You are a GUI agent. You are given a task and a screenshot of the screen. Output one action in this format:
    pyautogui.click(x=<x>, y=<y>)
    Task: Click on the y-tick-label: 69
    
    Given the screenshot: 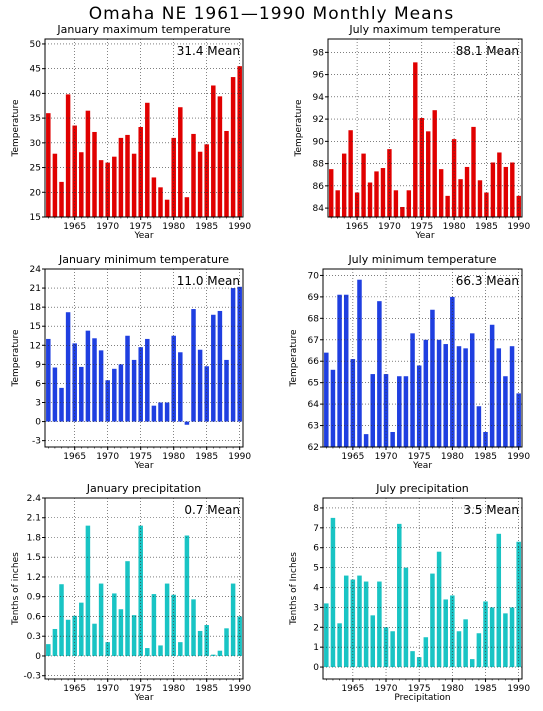 What is the action you would take?
    pyautogui.click(x=314, y=298)
    